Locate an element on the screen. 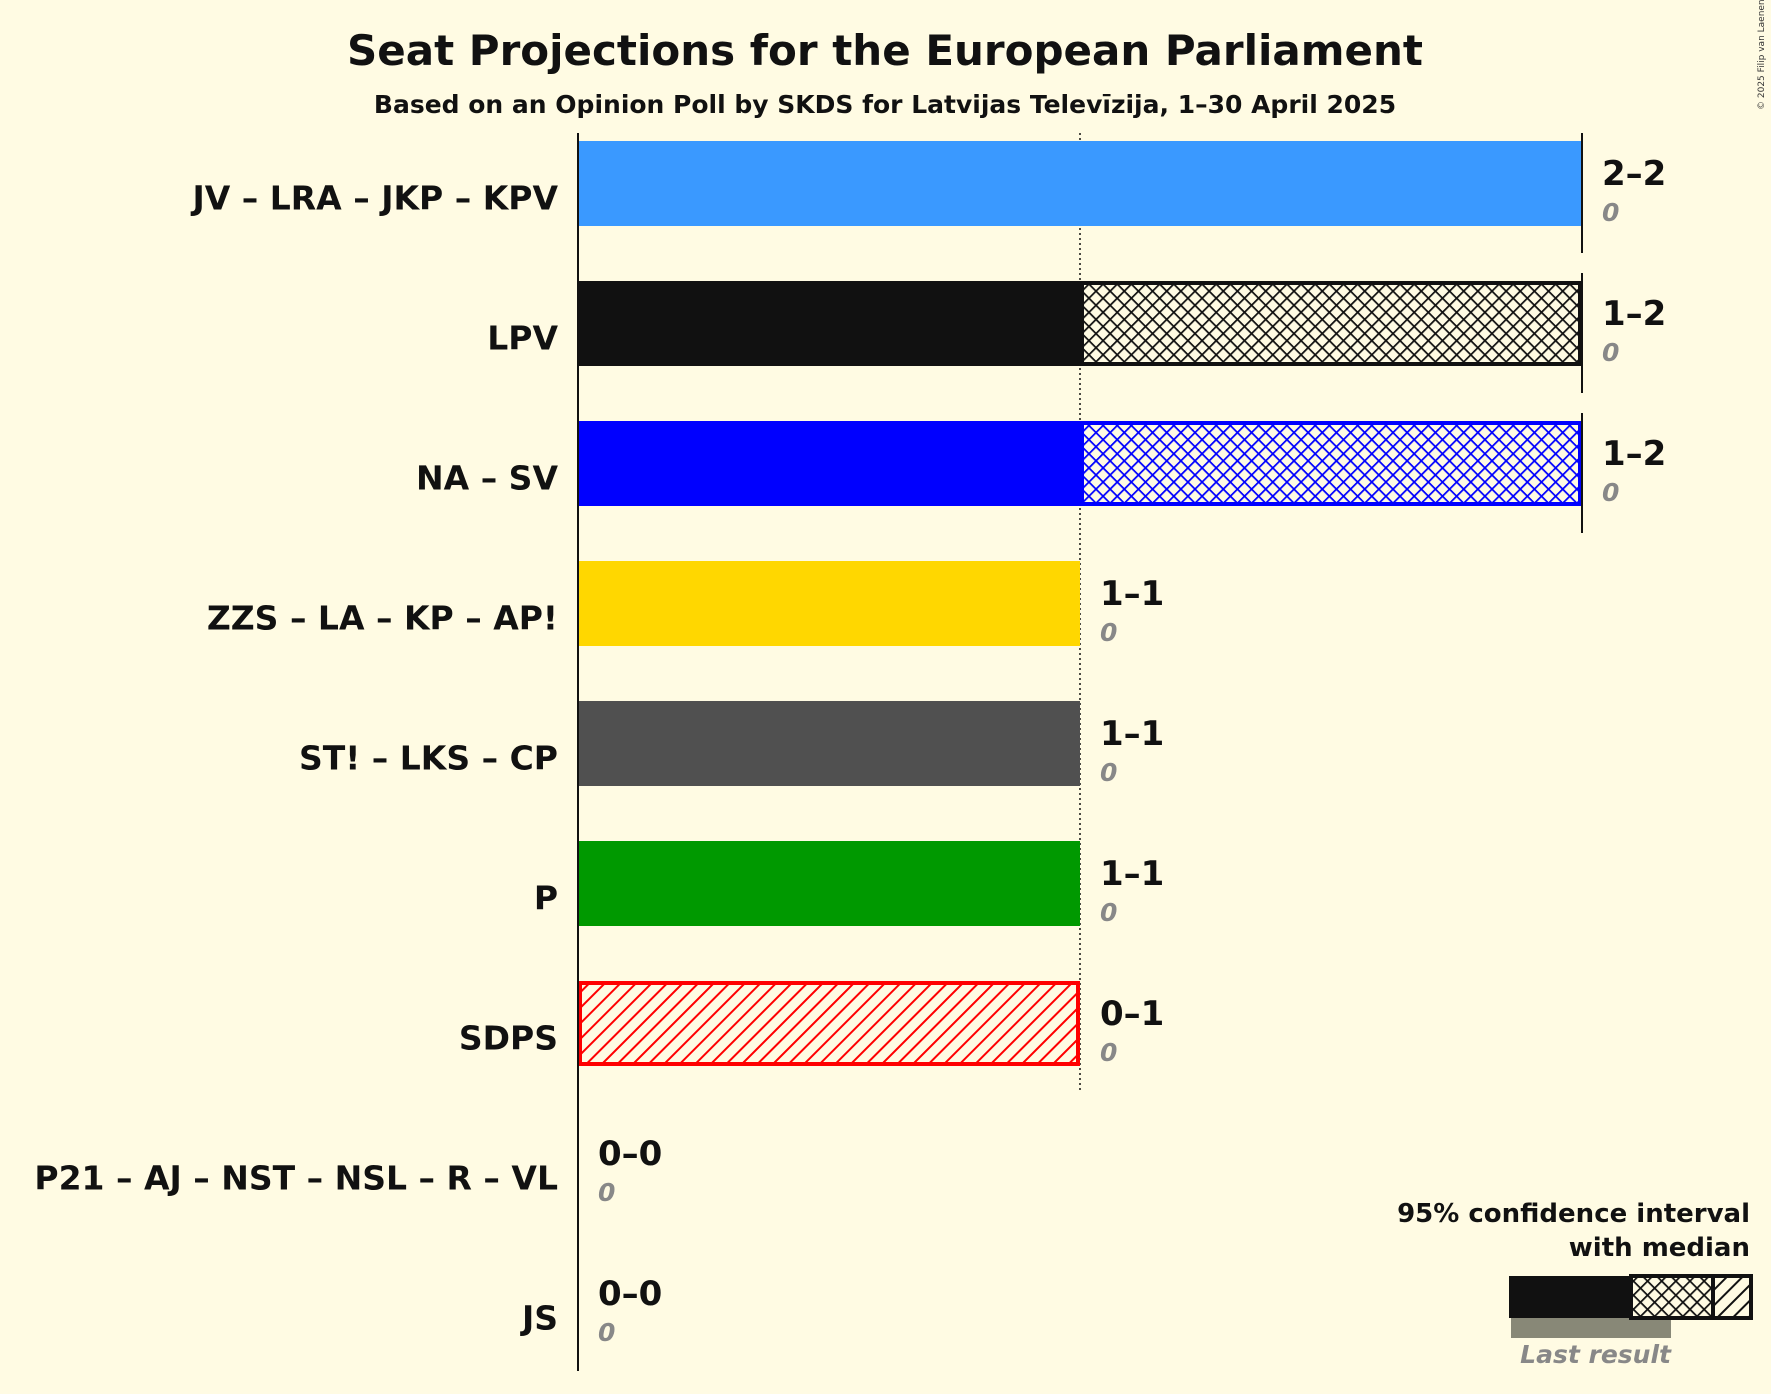 This screenshot has width=1771, height=1394. range-label-p: 1–1 is located at coordinates (1132, 874).